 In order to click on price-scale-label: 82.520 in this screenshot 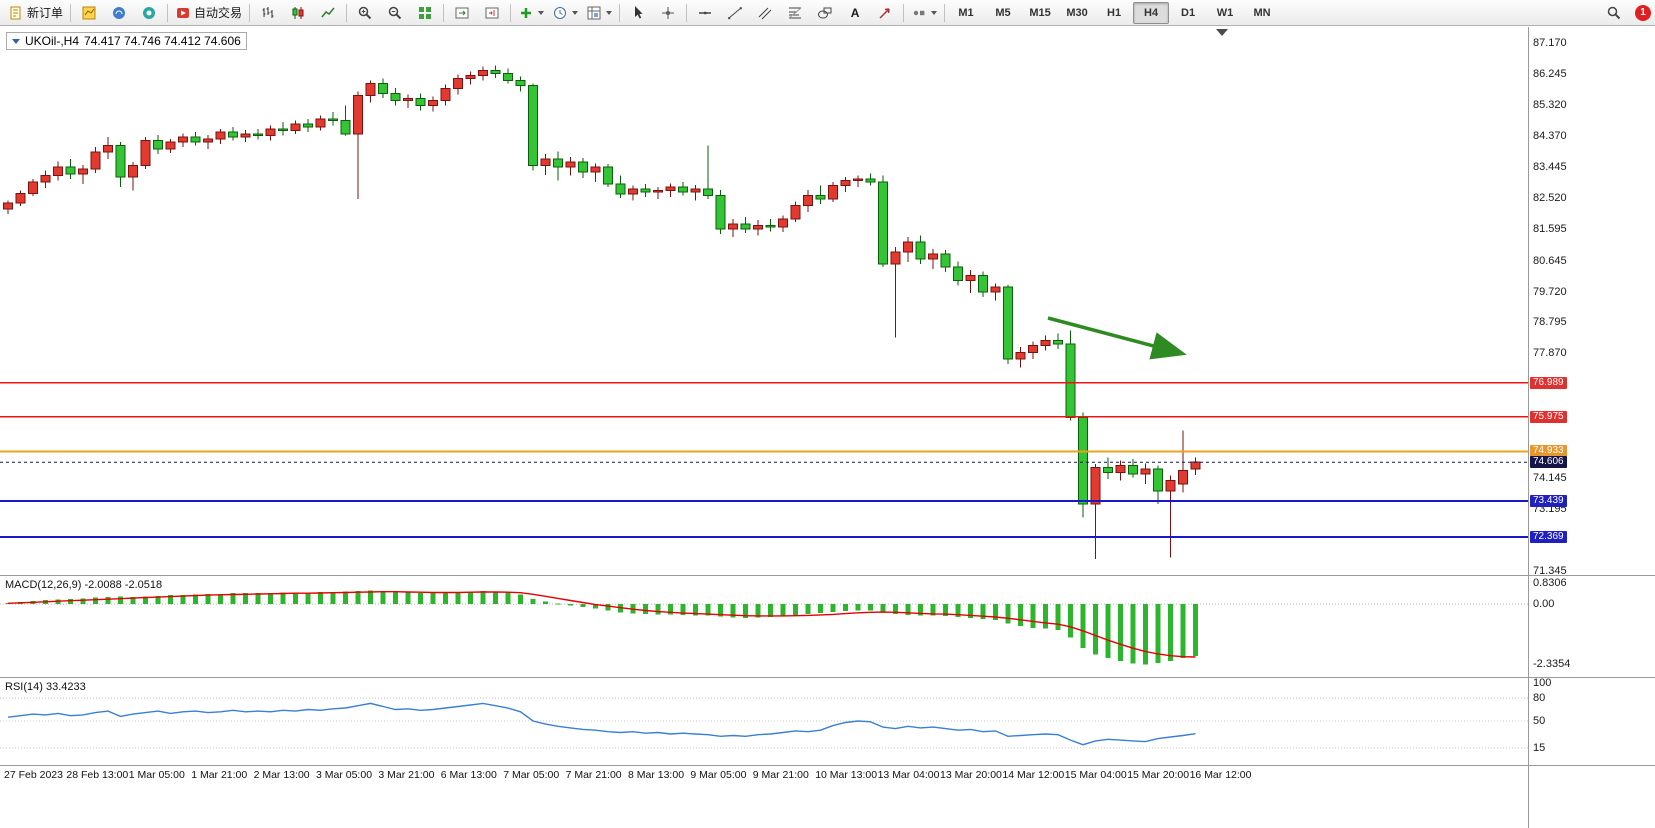, I will do `click(1550, 198)`.